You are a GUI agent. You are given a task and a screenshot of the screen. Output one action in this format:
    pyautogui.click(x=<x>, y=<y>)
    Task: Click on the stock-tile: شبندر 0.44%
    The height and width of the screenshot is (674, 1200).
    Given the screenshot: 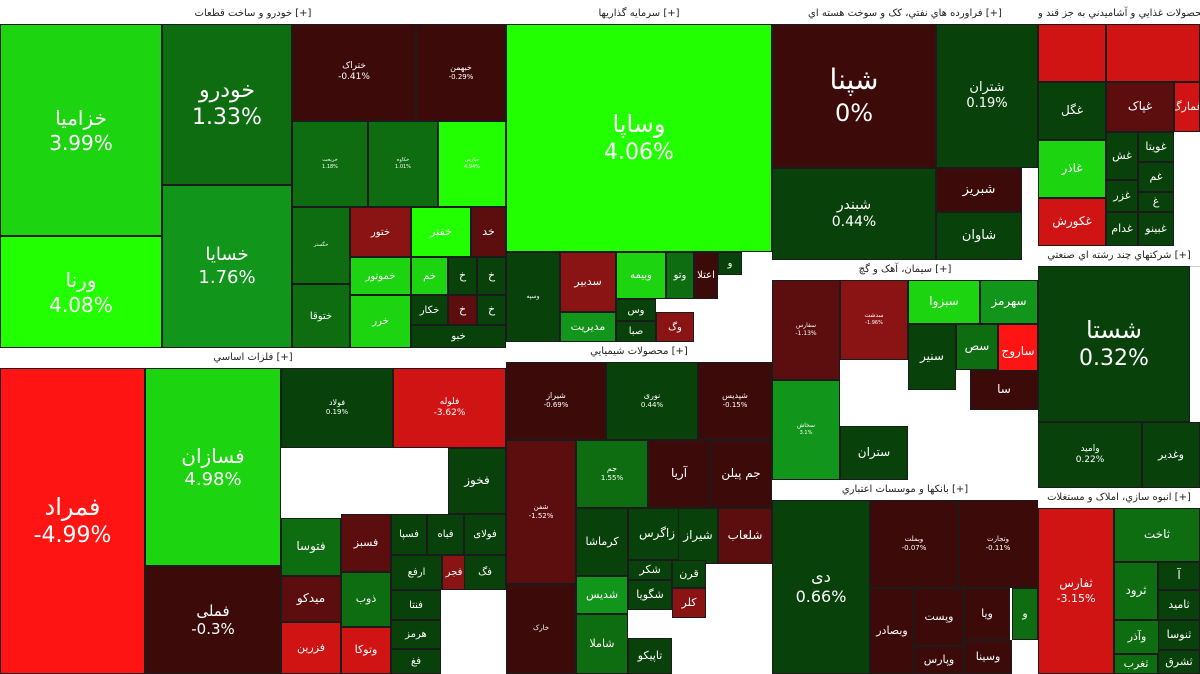 What is the action you would take?
    pyautogui.click(x=854, y=214)
    